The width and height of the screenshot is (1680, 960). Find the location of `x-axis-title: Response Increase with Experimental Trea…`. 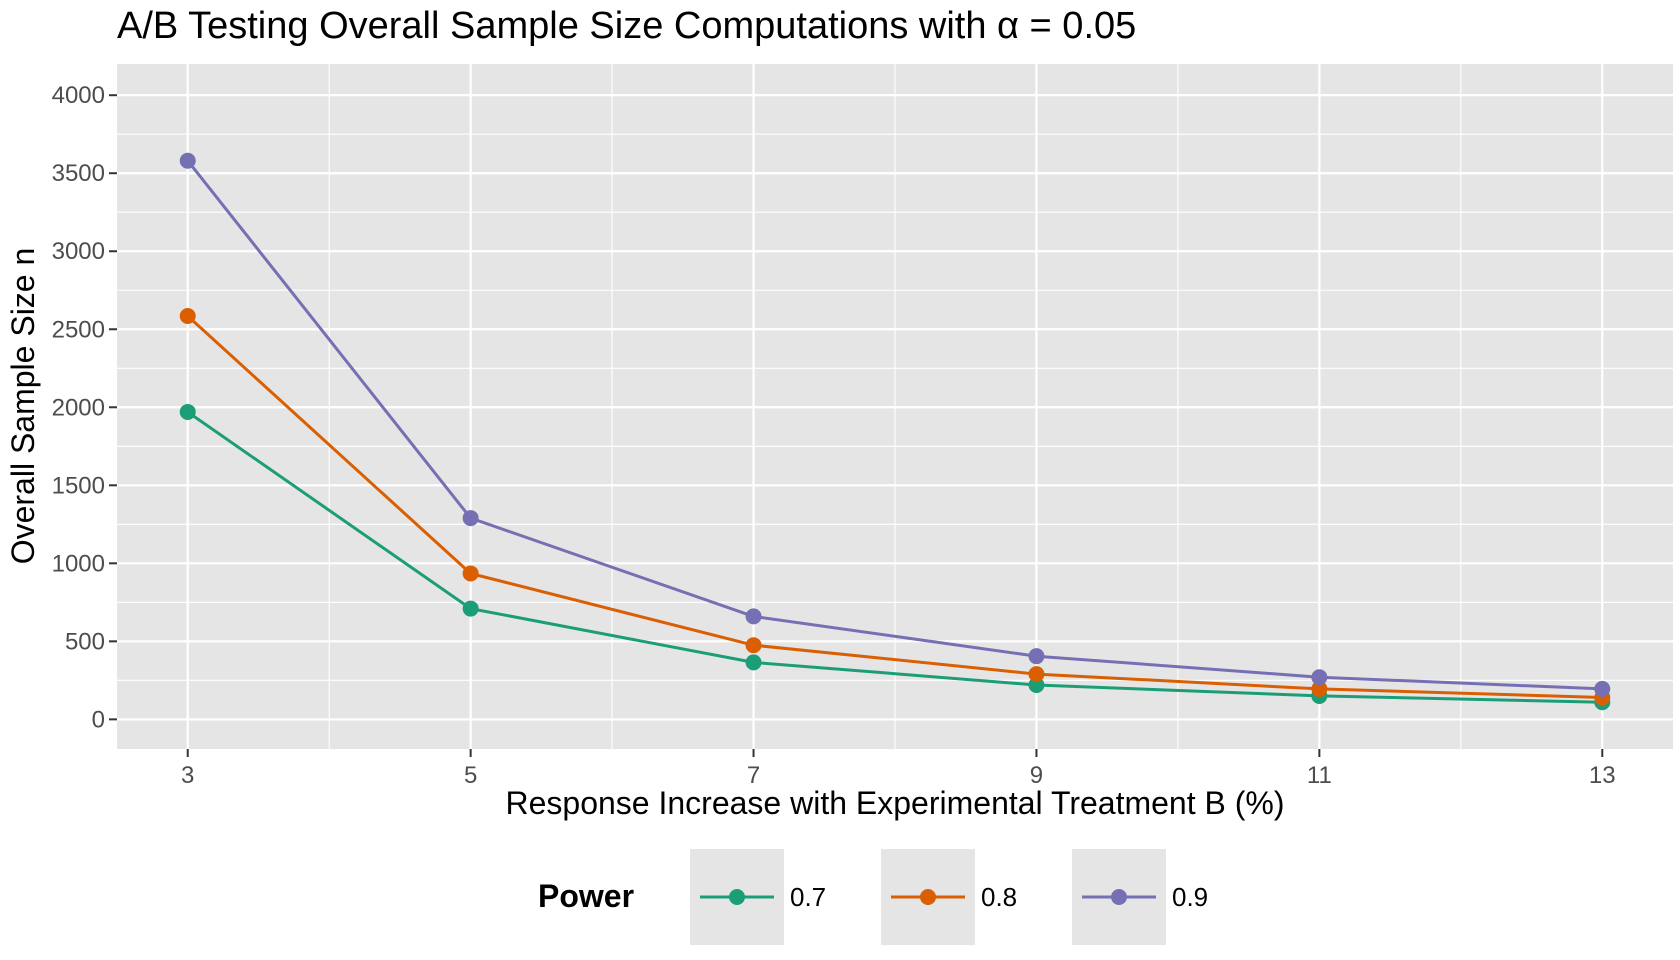

x-axis-title: Response Increase with Experimental Trea… is located at coordinates (895, 803).